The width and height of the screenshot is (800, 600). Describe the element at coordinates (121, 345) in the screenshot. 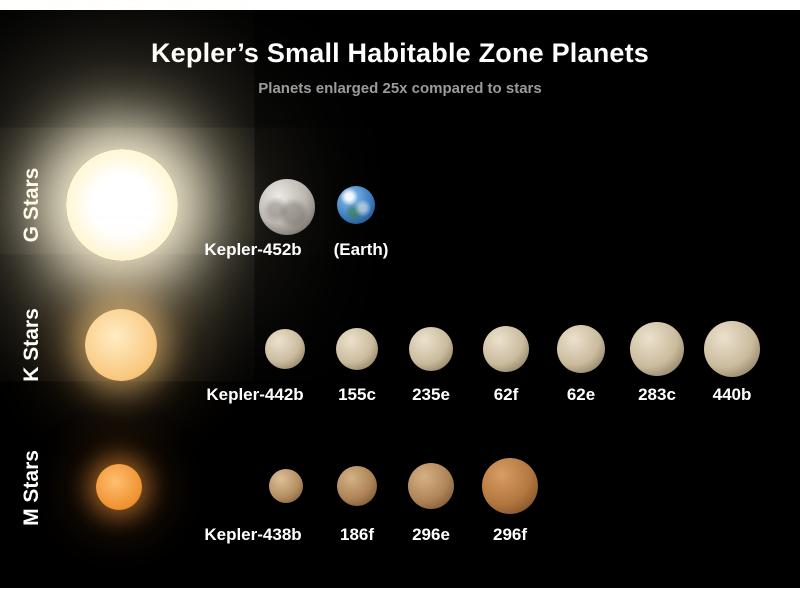

I see `k-star` at that location.